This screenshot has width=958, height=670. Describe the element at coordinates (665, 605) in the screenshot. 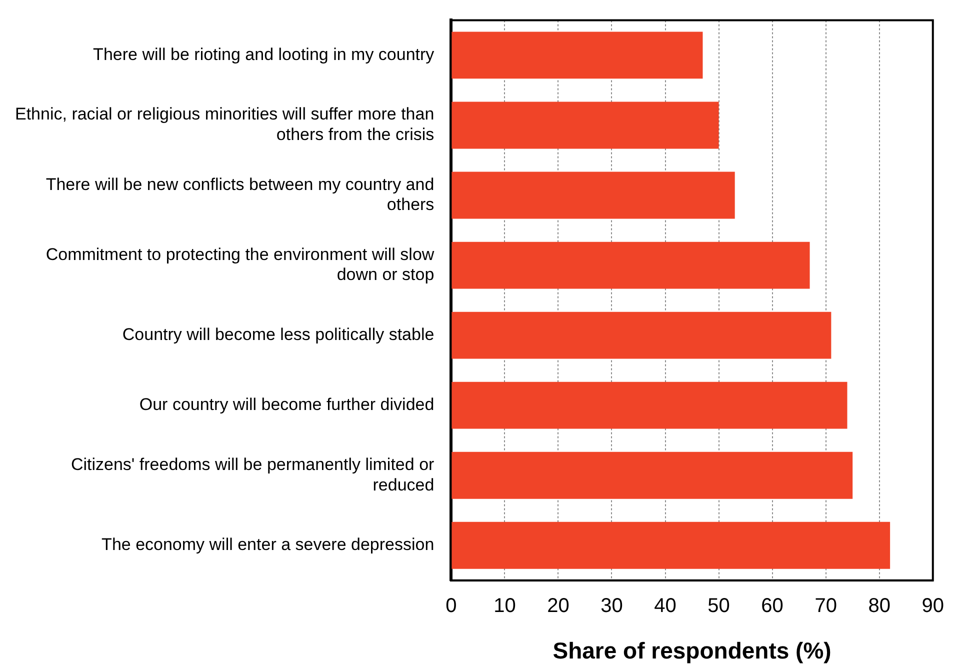

I see `x-tick-label: 40` at that location.